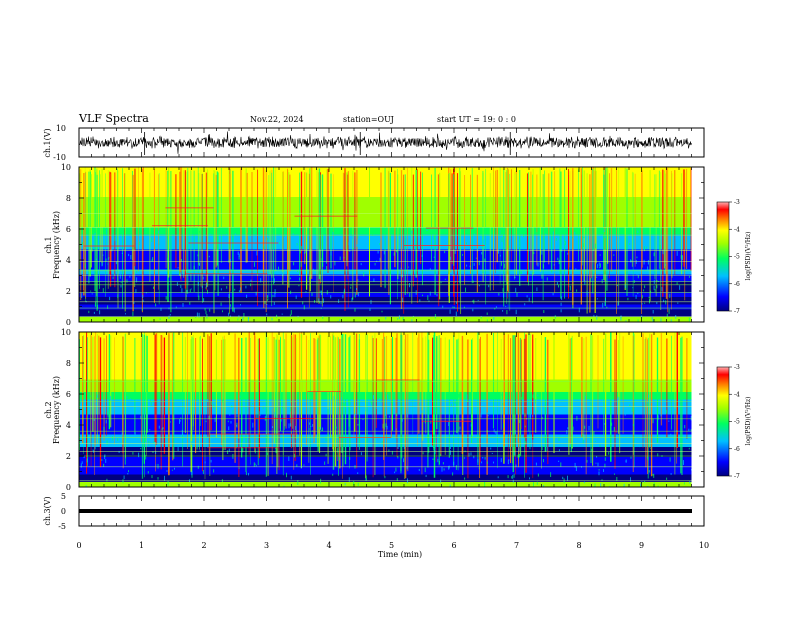 This screenshot has width=792, height=617. What do you see at coordinates (697, 244) in the screenshot?
I see `spectrogram-nodata` at bounding box center [697, 244].